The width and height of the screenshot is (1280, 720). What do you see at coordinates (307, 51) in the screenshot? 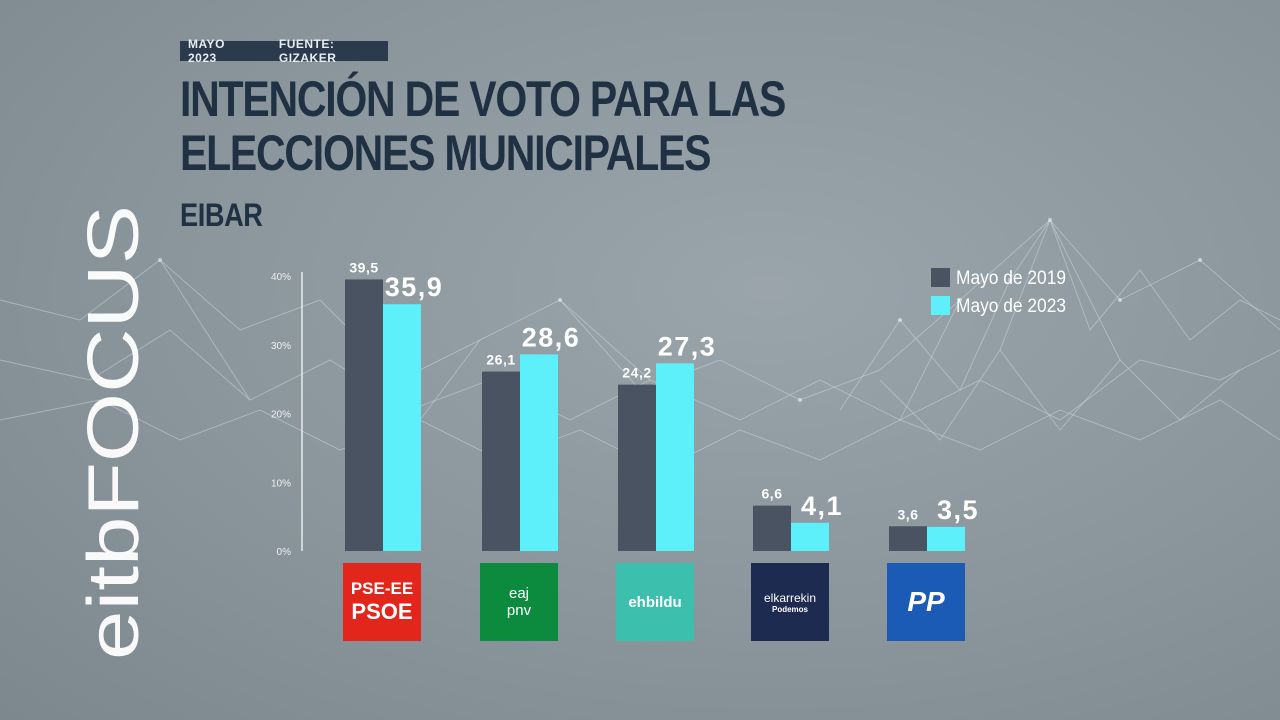
I see `header-source: FUENTE: GIZAKER` at bounding box center [307, 51].